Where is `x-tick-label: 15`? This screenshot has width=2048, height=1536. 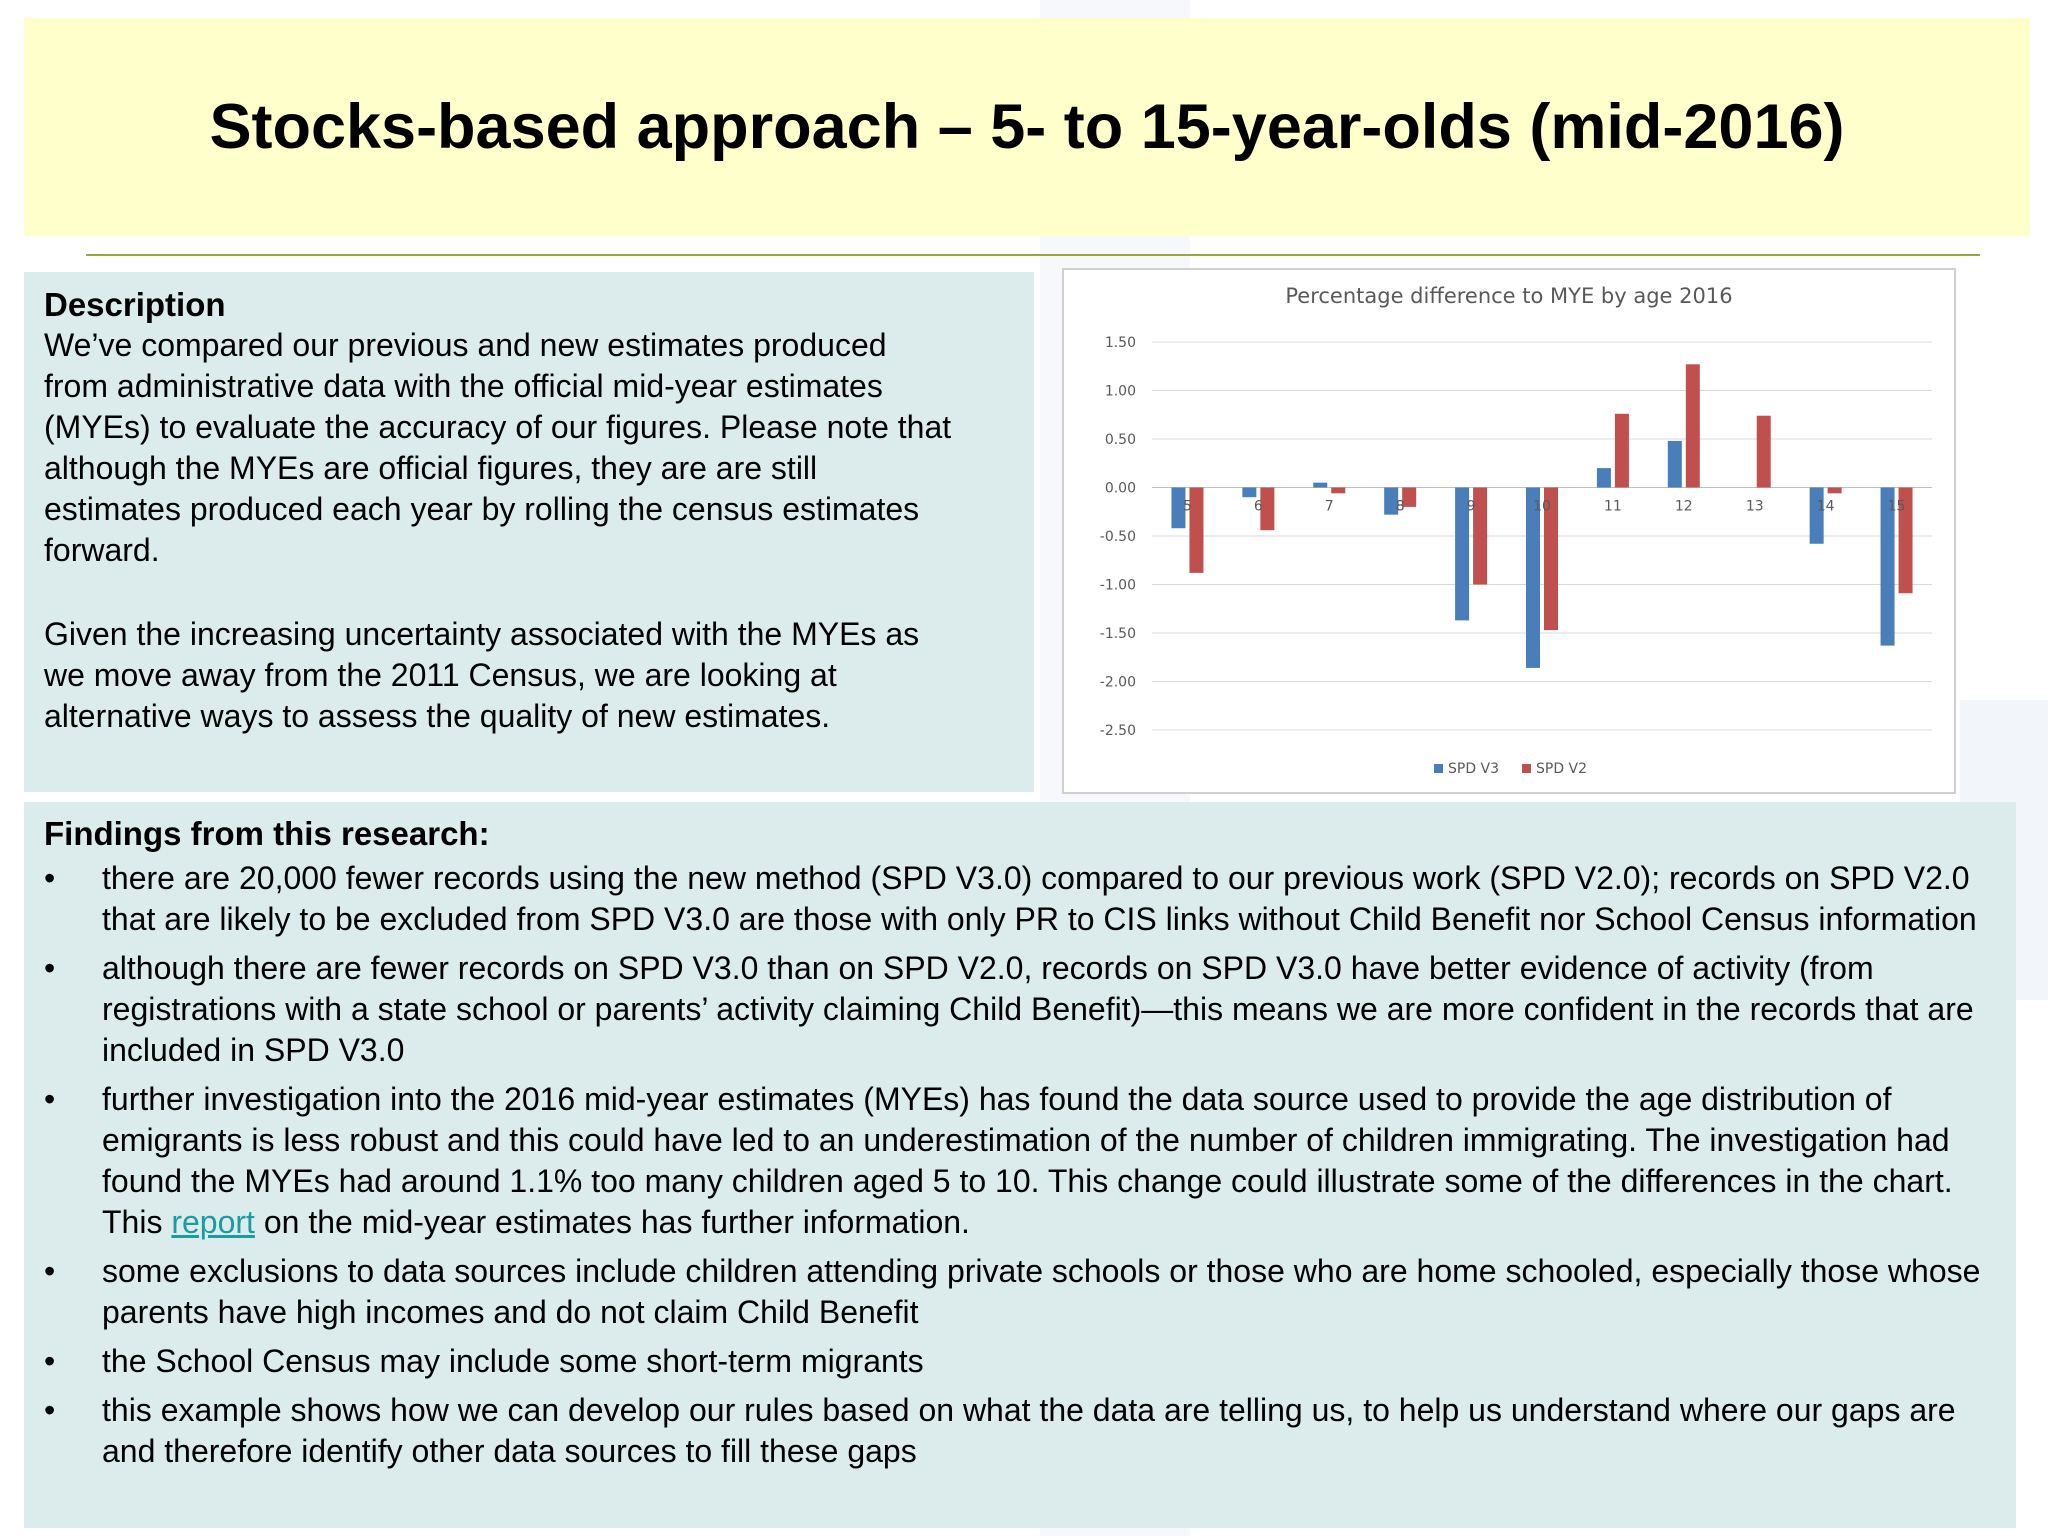 x-tick-label: 15 is located at coordinates (1897, 507).